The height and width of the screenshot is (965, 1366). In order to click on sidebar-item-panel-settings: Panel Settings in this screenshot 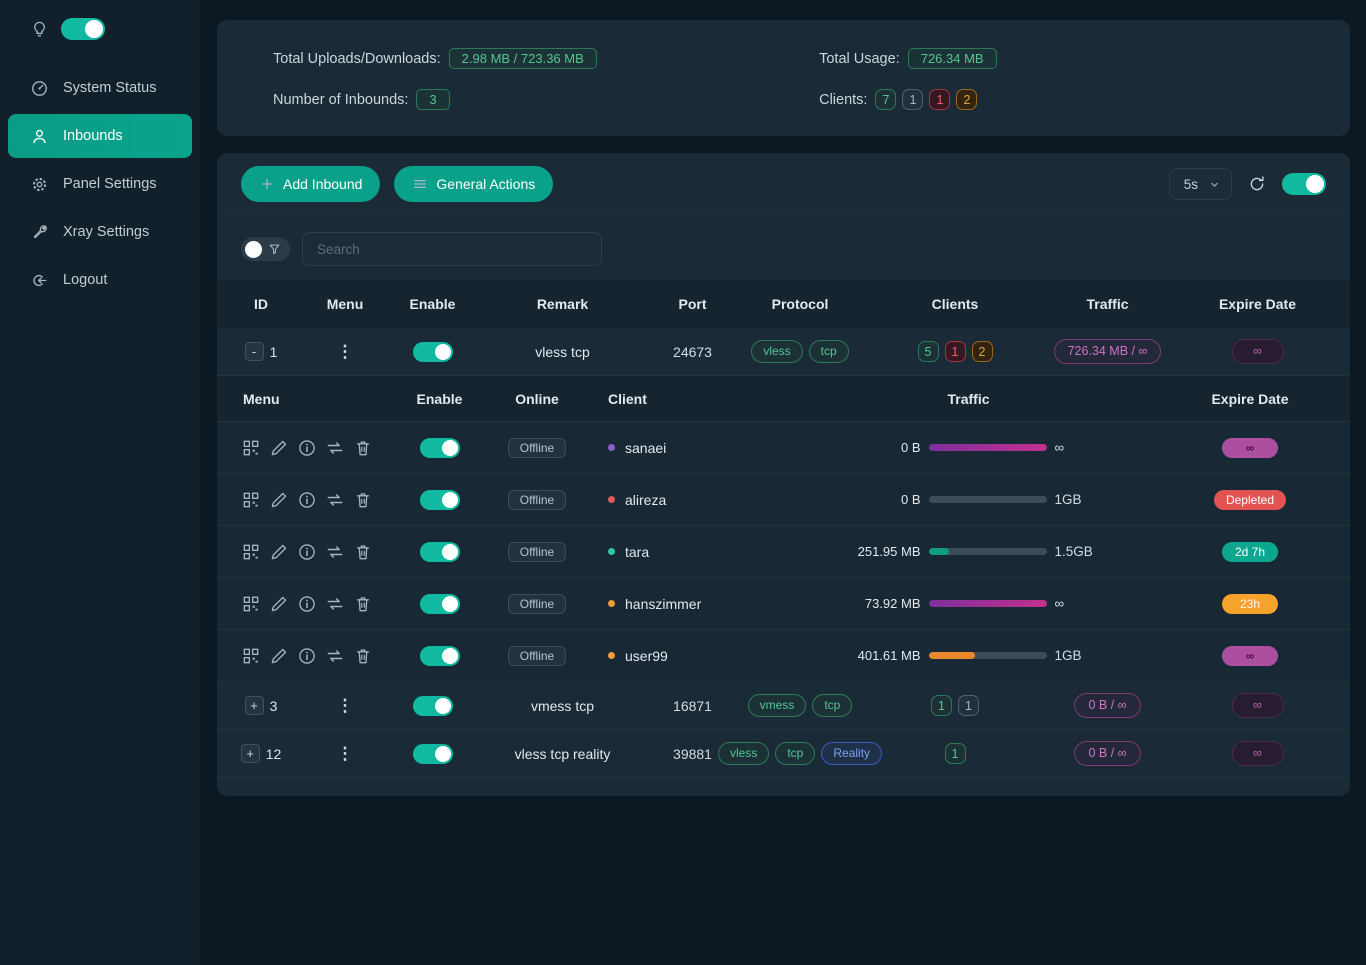, I will do `click(100, 184)`.